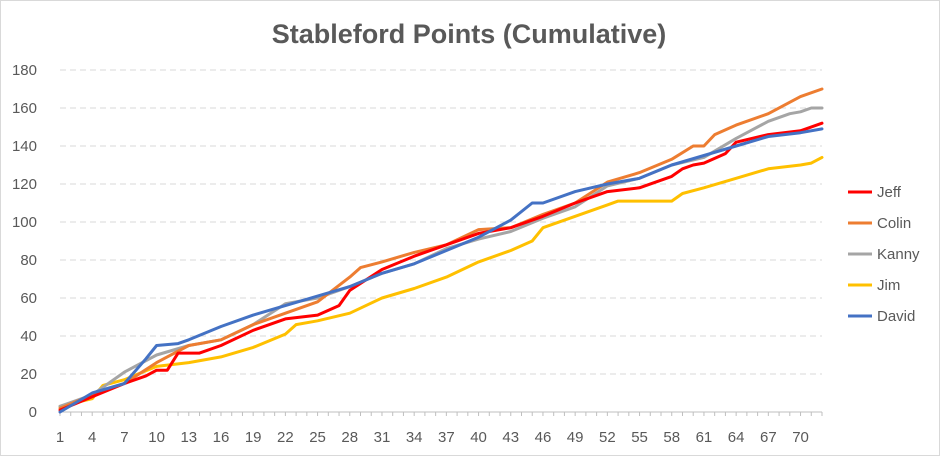 This screenshot has height=456, width=940. Describe the element at coordinates (188, 437) in the screenshot. I see `x-tick-label: 13` at that location.